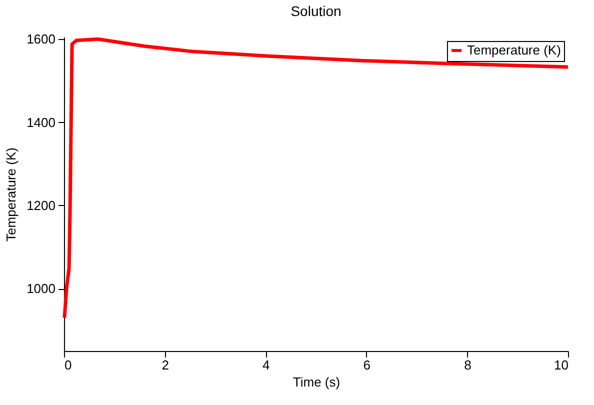 This screenshot has width=594, height=405. Describe the element at coordinates (514, 50) in the screenshot. I see `legend-label: Temperature (K)` at that location.